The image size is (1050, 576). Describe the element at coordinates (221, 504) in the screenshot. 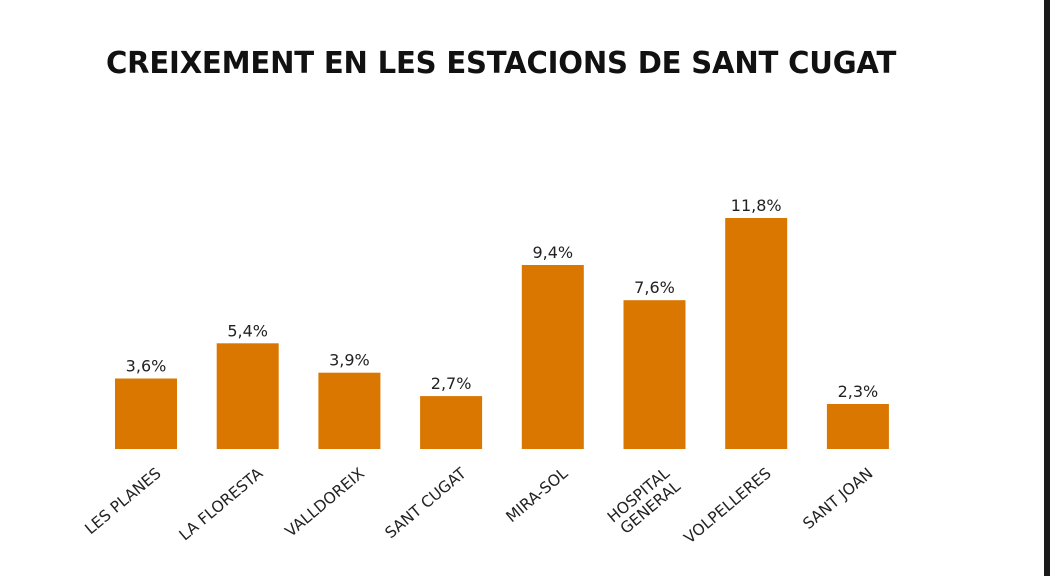

I see `category-label: LA FLORESTA` at that location.